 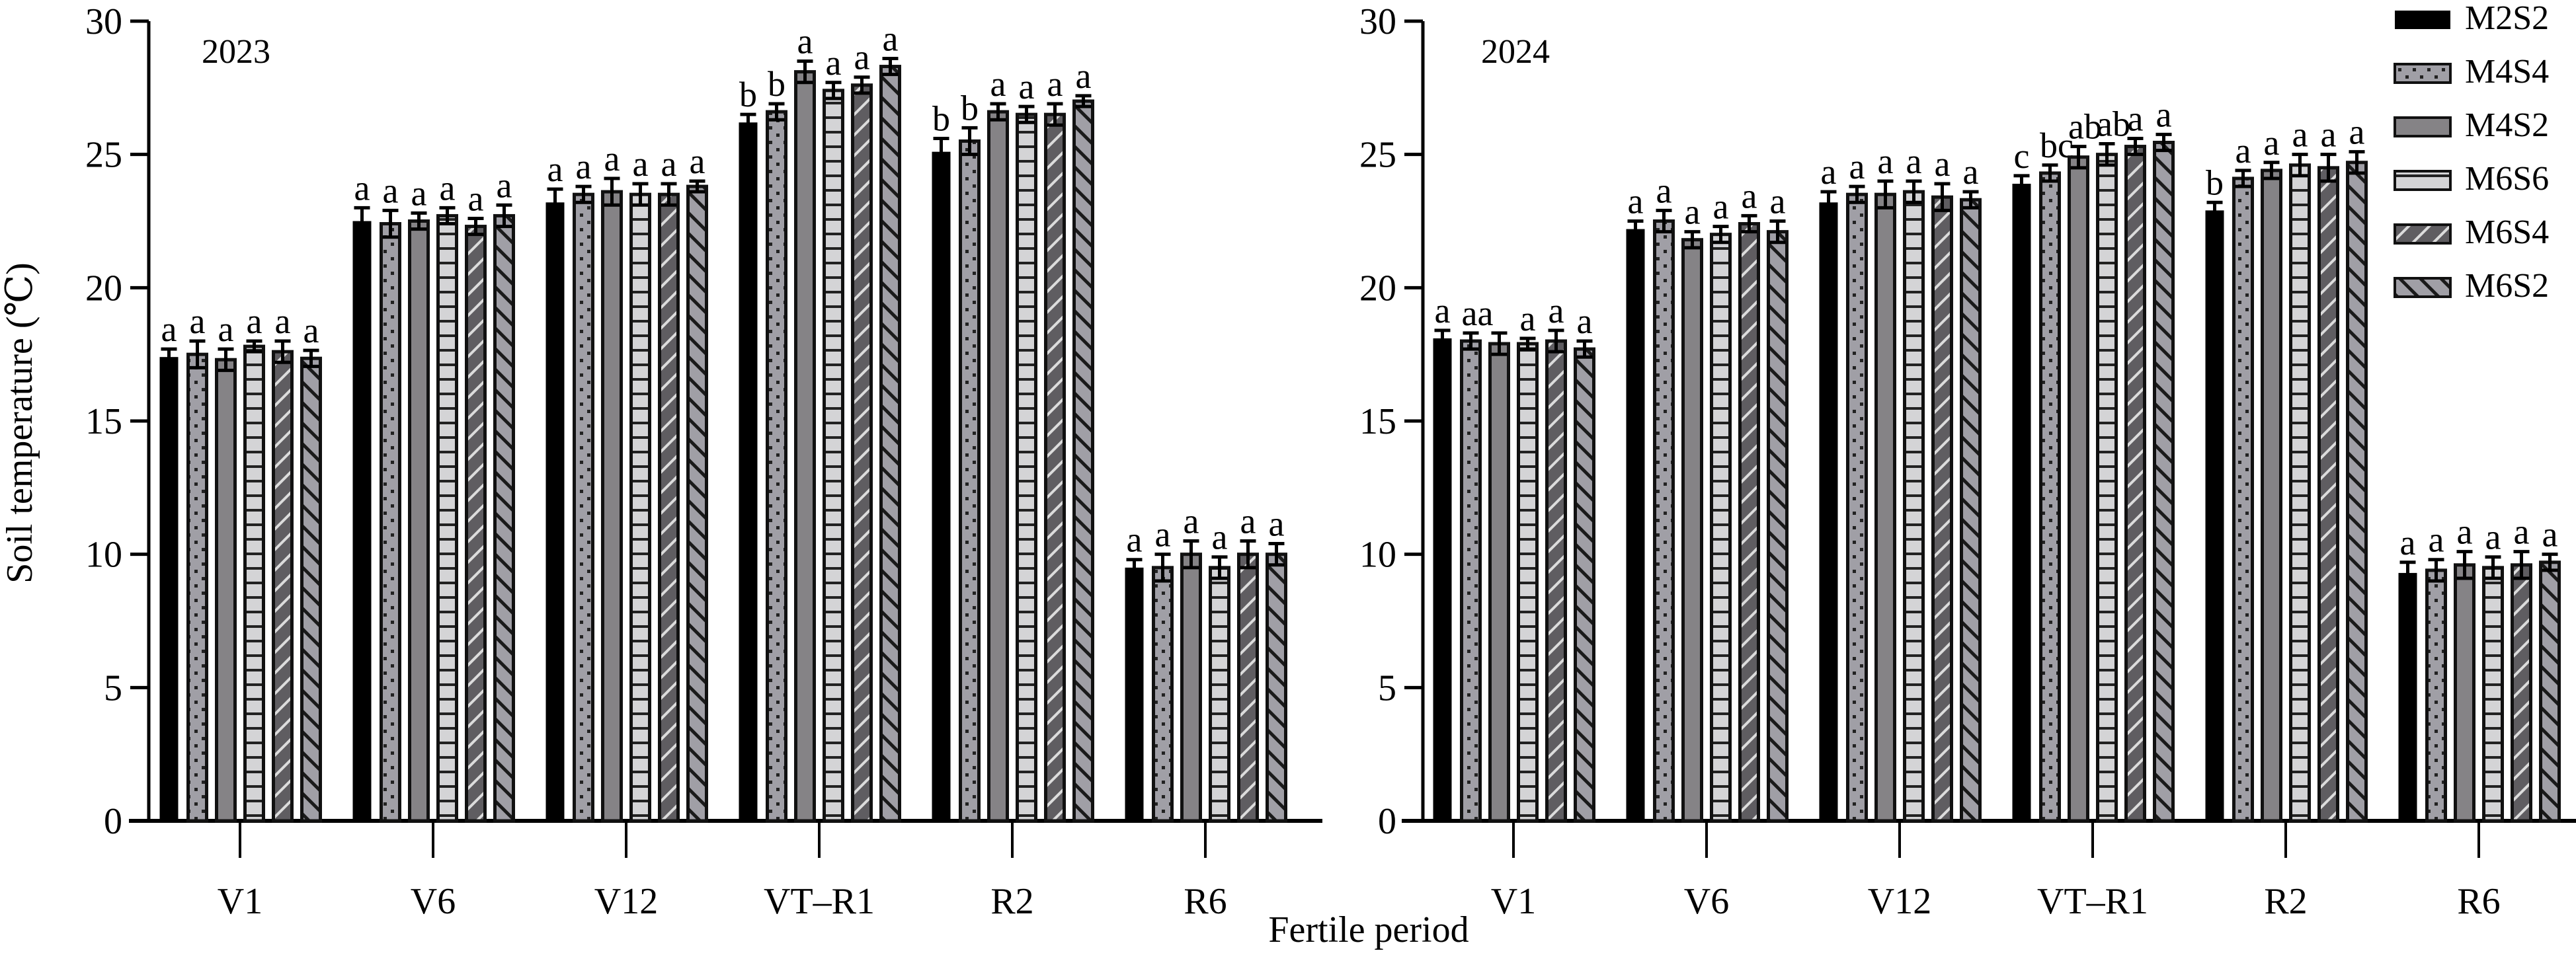 I want to click on bar-m4s2-v1, so click(x=226, y=590).